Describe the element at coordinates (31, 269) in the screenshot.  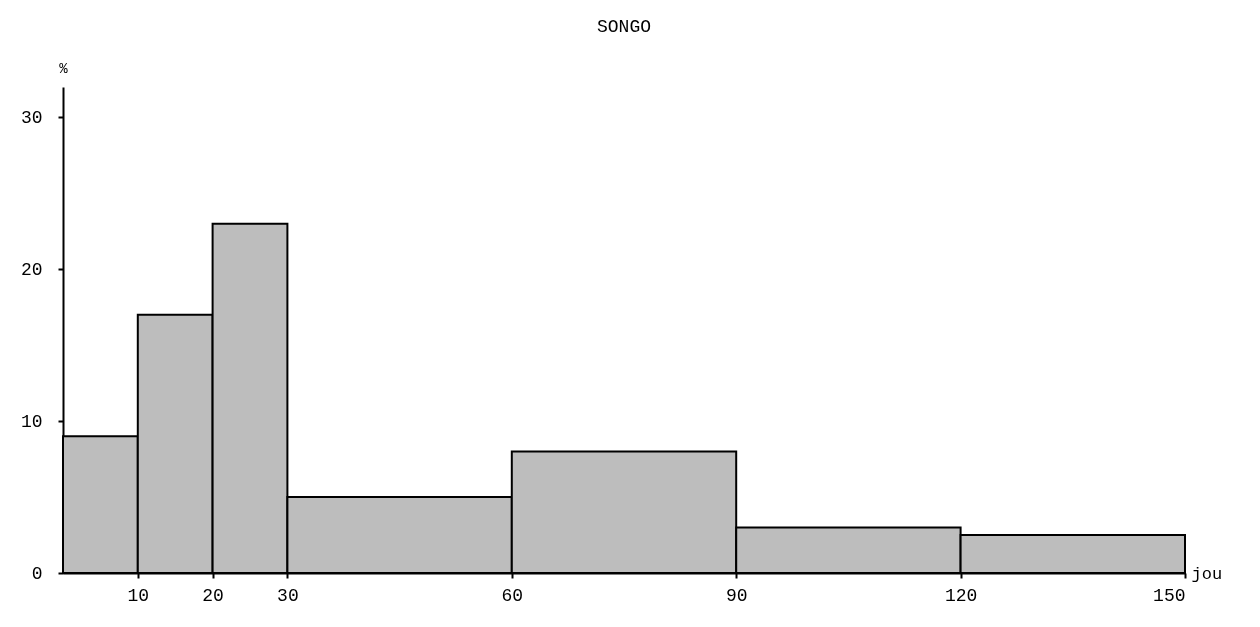
I see `y-tick-label: 20` at that location.